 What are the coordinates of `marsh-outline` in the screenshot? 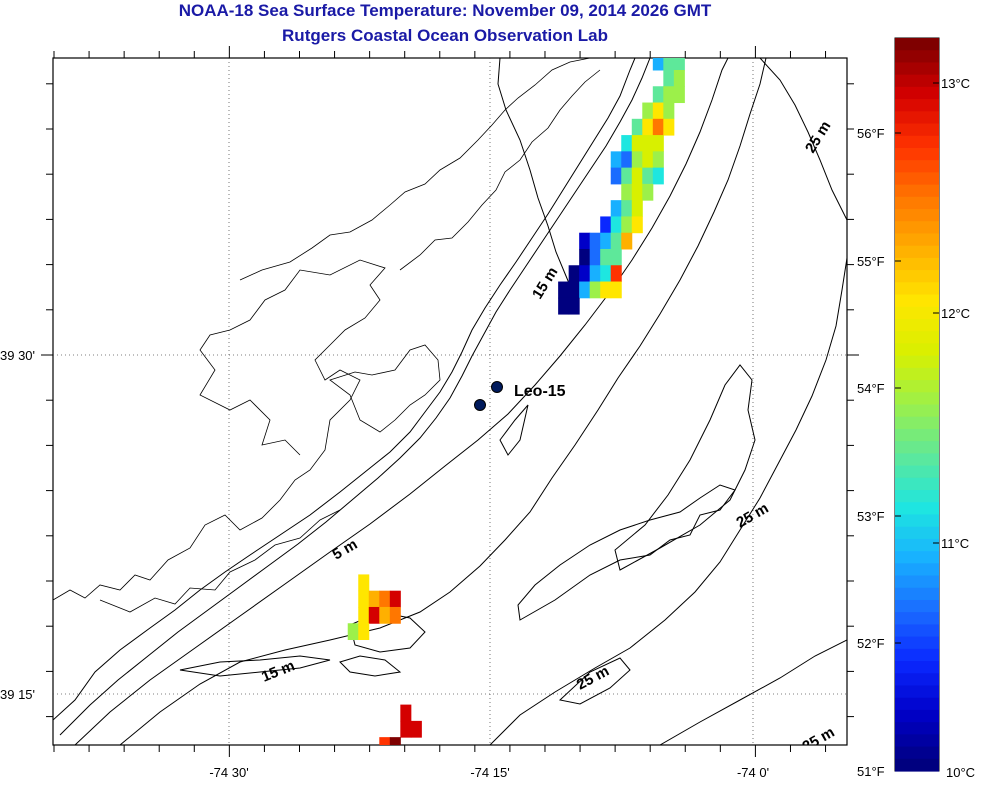 It's located at (219, 430).